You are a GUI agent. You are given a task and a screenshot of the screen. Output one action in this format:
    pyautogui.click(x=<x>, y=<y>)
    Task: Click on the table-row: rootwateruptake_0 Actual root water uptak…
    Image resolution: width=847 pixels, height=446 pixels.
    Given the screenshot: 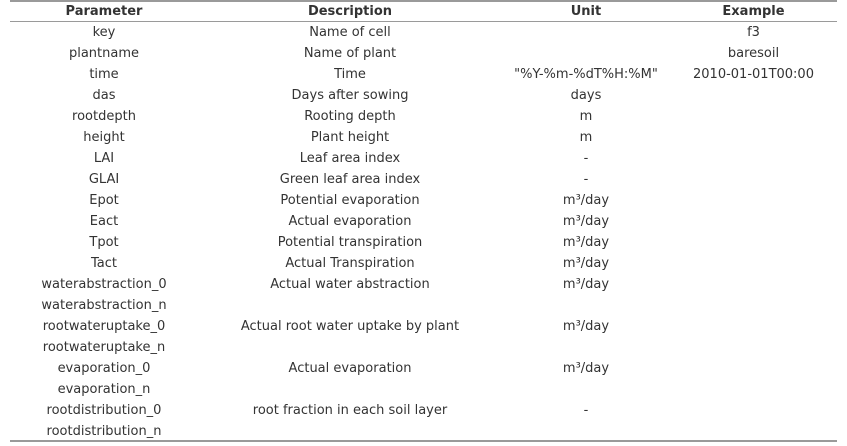 What is the action you would take?
    pyautogui.click(x=423, y=326)
    